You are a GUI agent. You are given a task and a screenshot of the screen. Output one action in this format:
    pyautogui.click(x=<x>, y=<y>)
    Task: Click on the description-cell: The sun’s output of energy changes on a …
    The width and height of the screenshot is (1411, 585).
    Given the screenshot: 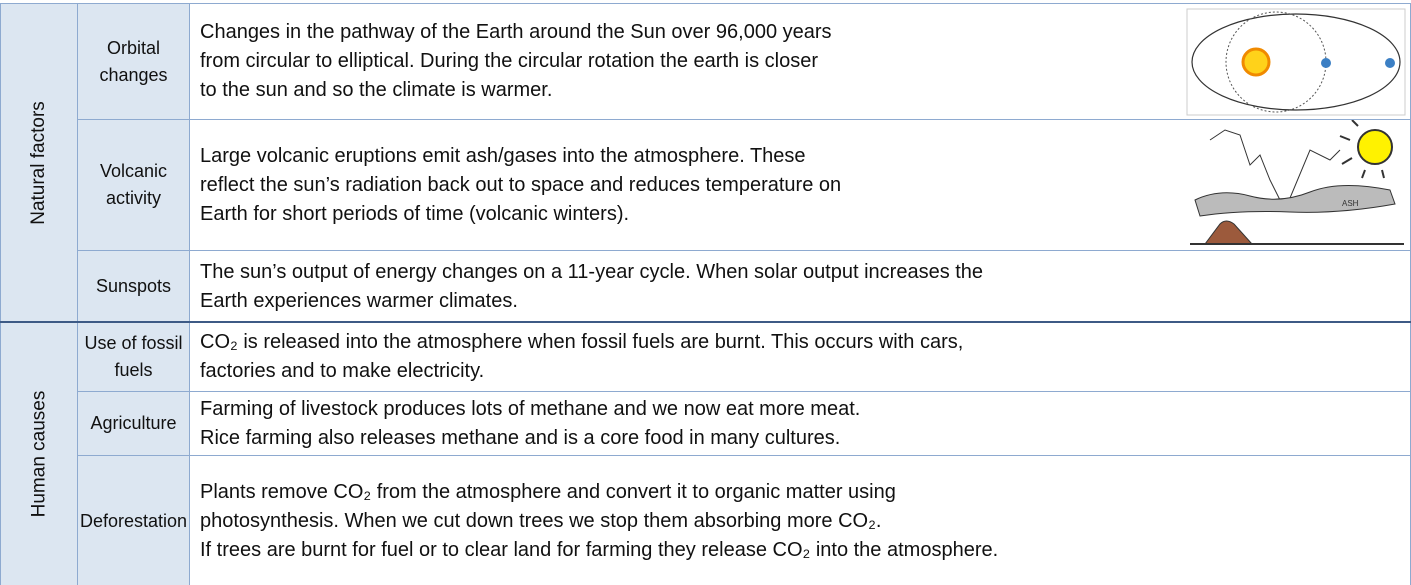 What is the action you would take?
    pyautogui.click(x=800, y=286)
    